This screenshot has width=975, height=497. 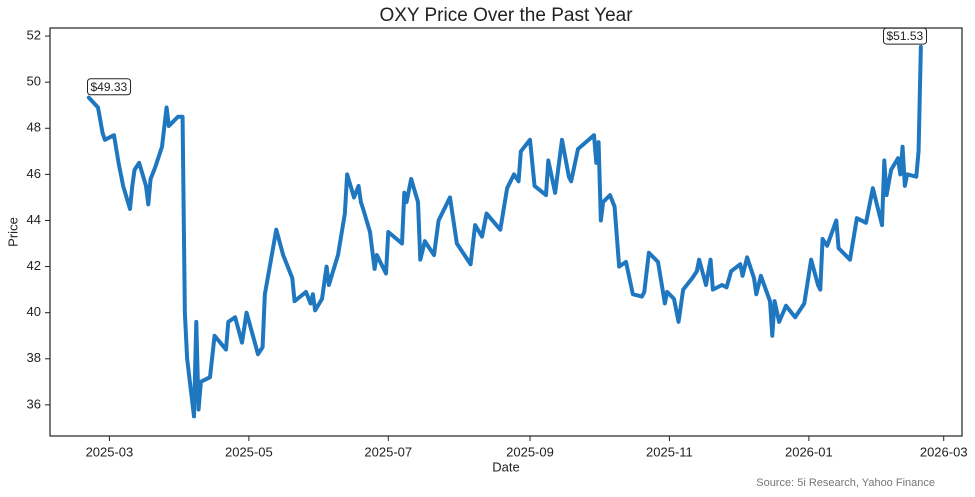 What do you see at coordinates (34, 265) in the screenshot?
I see `y-tick-label: 42` at bounding box center [34, 265].